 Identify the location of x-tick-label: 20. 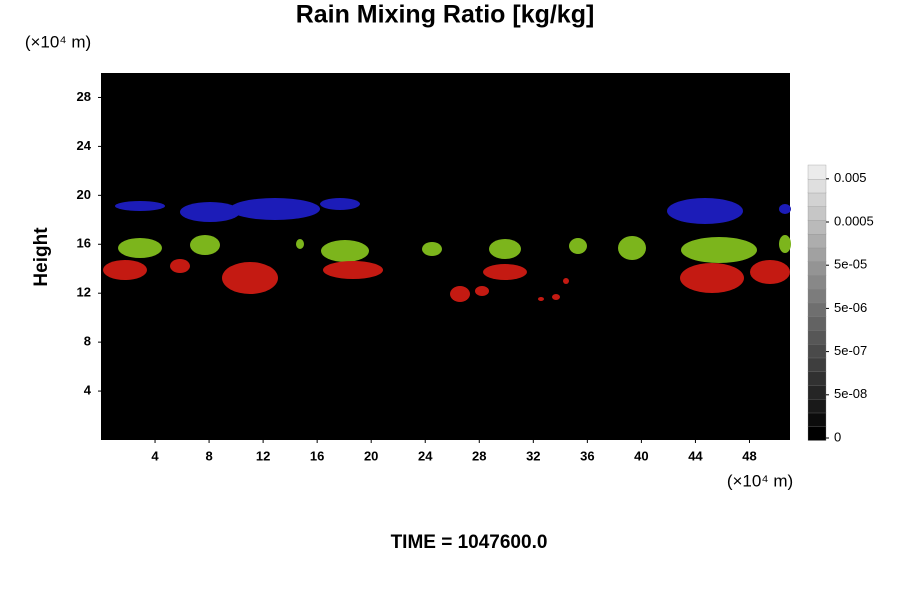
(371, 455).